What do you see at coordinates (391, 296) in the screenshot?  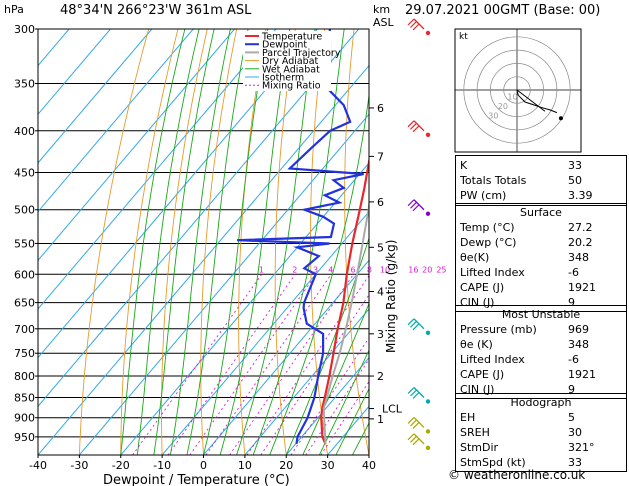 I see `mixing-ratio-axis-label: Mixing Ratio (g/kg)` at bounding box center [391, 296].